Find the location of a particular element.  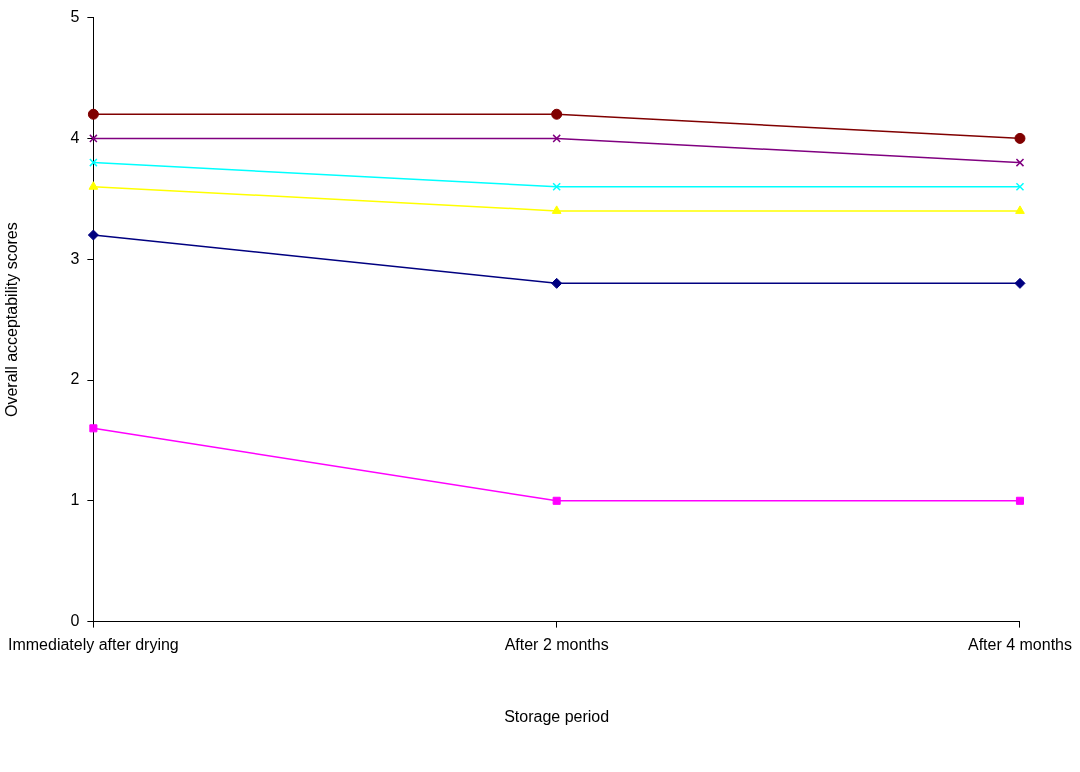

x-axis-title: Storage period is located at coordinates (557, 716).